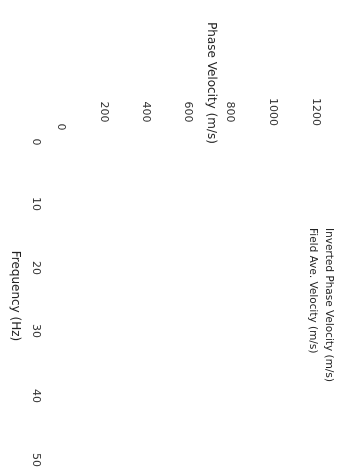 The width and height of the screenshot is (343, 476). Describe the element at coordinates (36, 204) in the screenshot. I see `x-tick-10: 10` at that location.